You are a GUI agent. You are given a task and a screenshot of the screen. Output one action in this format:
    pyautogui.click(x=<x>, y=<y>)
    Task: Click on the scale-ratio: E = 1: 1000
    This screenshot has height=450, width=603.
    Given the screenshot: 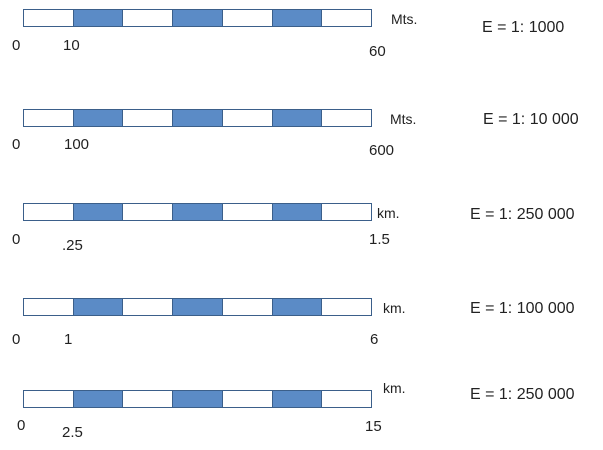 What is the action you would take?
    pyautogui.click(x=523, y=27)
    